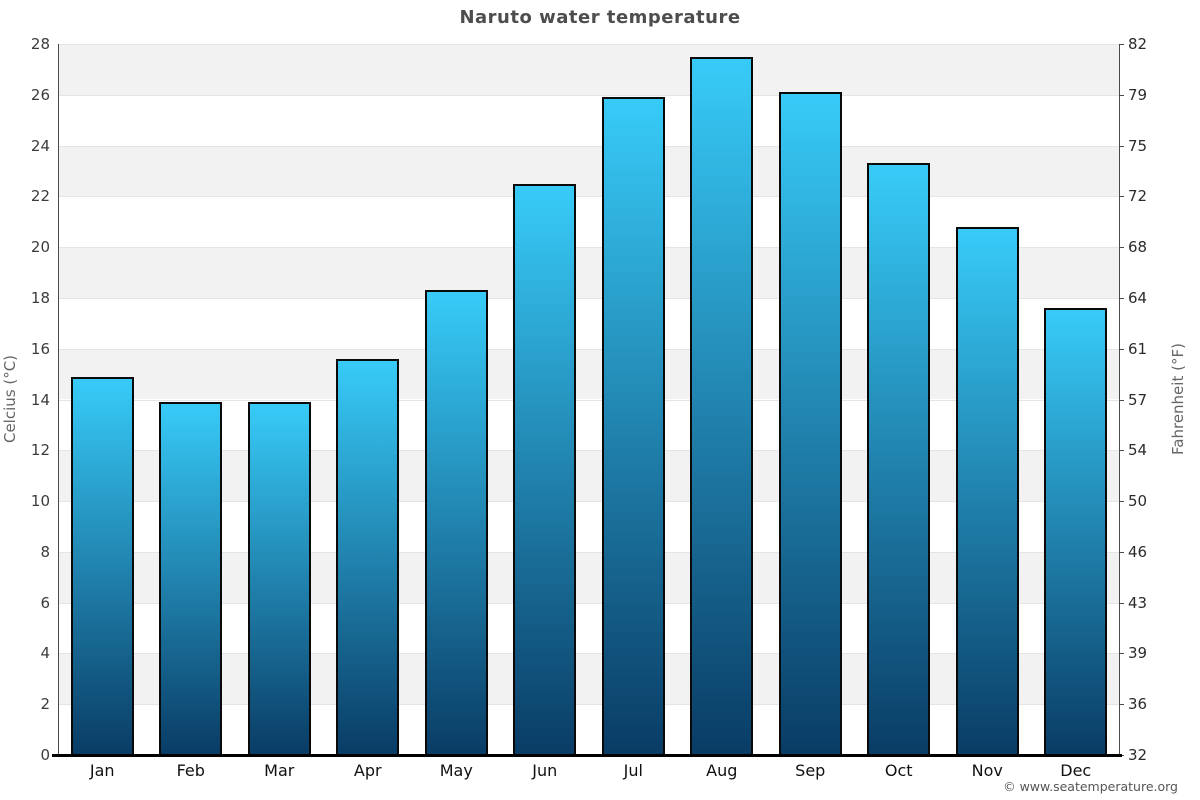 The image size is (1200, 800). Describe the element at coordinates (1178, 398) in the screenshot. I see `y-axis-right-title: Fahrenheit (°F)` at that location.